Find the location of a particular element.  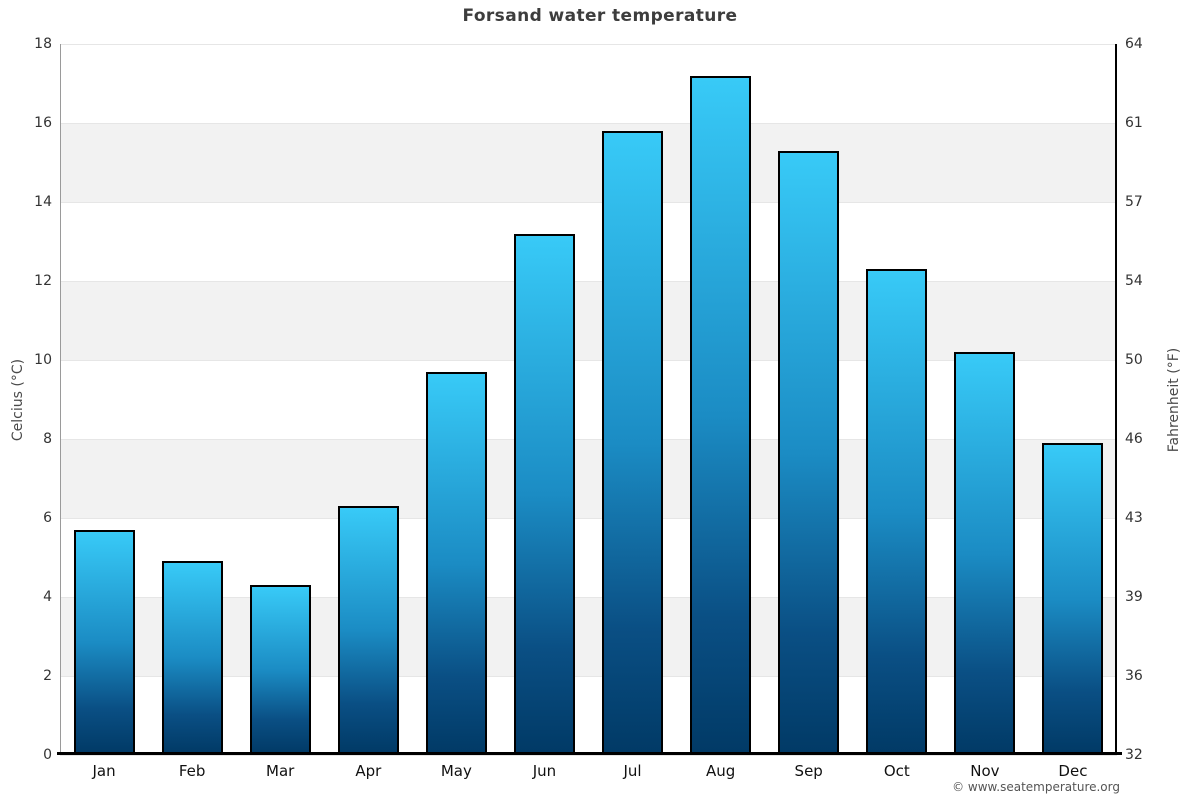

bar-jul is located at coordinates (633, 442).